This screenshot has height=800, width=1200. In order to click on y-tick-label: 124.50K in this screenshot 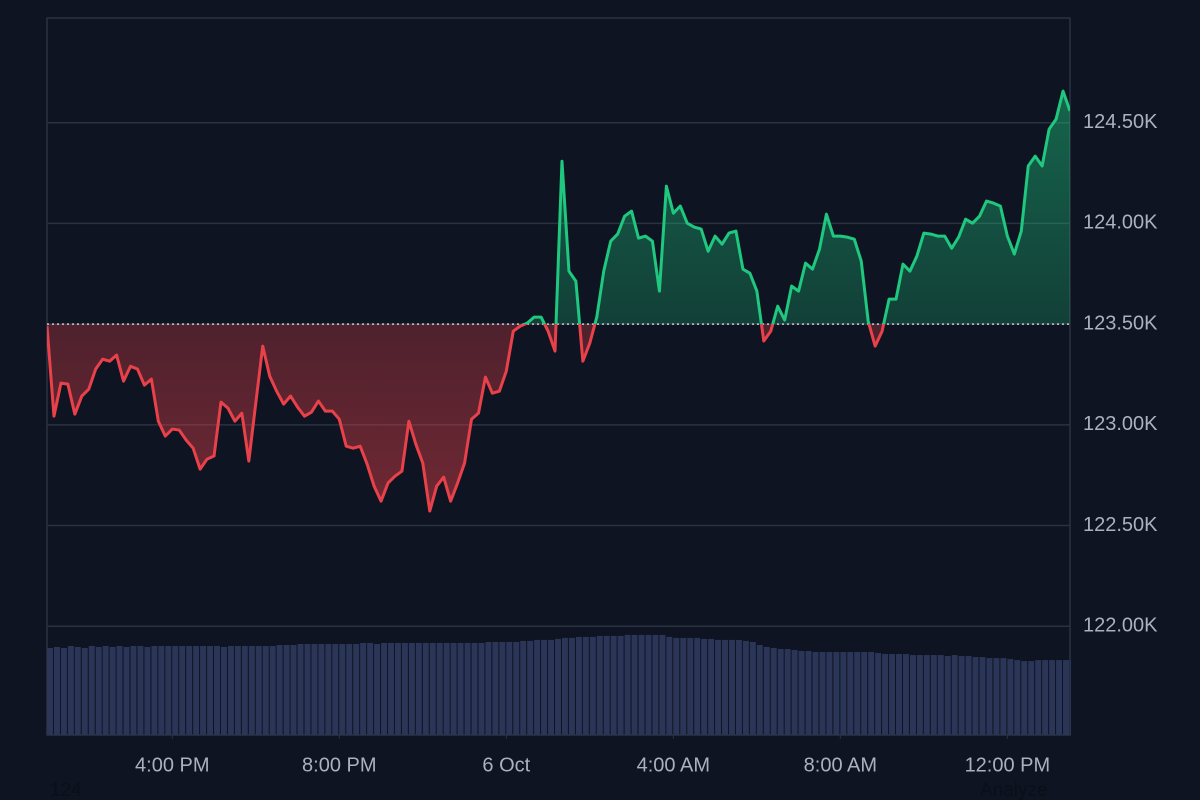, I will do `click(1120, 122)`.